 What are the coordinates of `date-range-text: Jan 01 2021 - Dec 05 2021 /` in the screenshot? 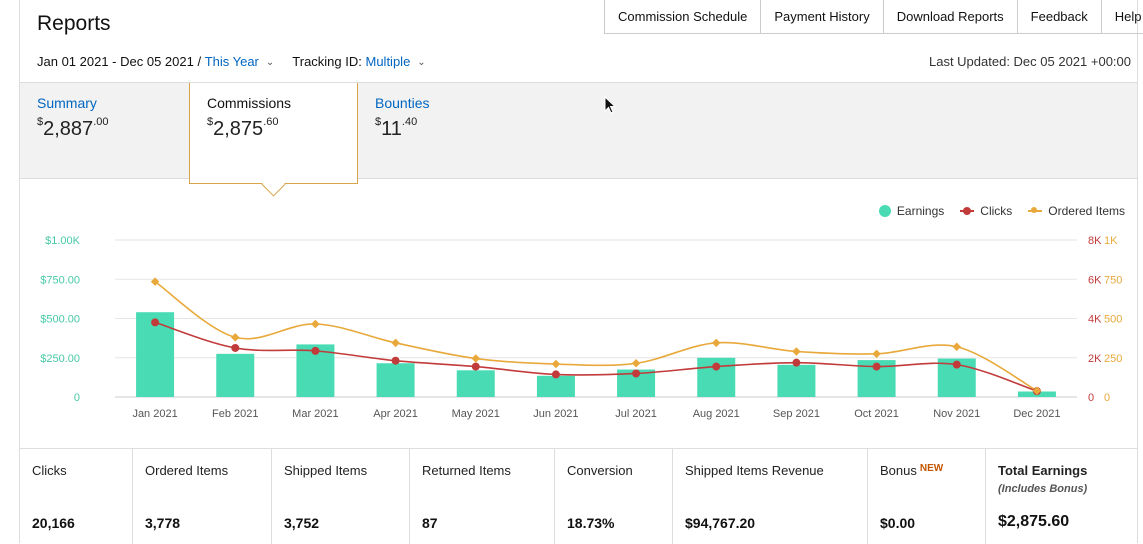 It's located at (119, 61).